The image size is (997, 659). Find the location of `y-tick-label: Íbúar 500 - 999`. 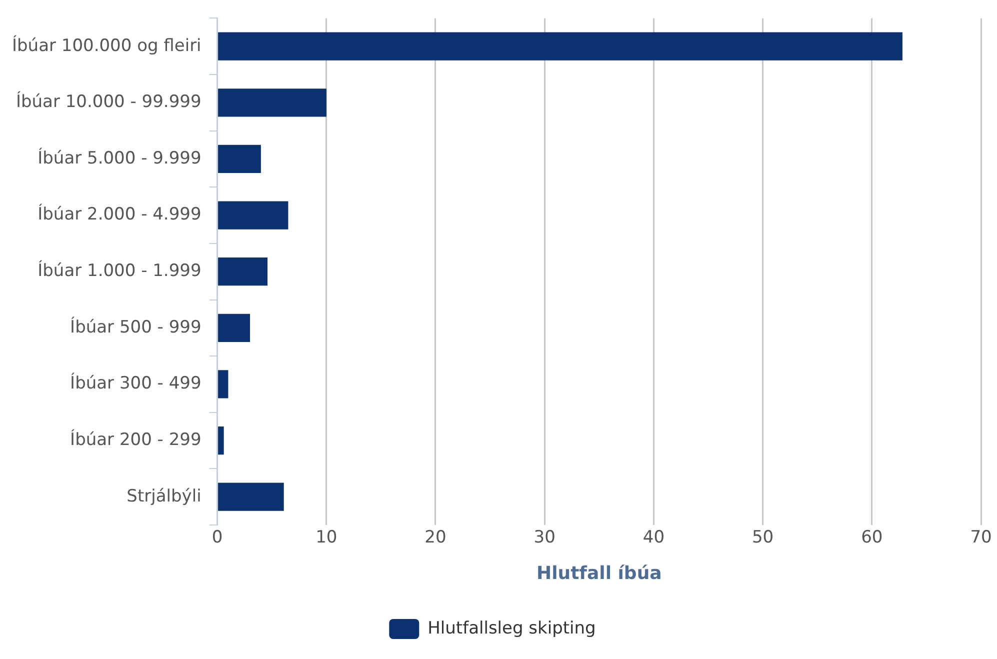

y-tick-label: Íbúar 500 - 999 is located at coordinates (136, 327).